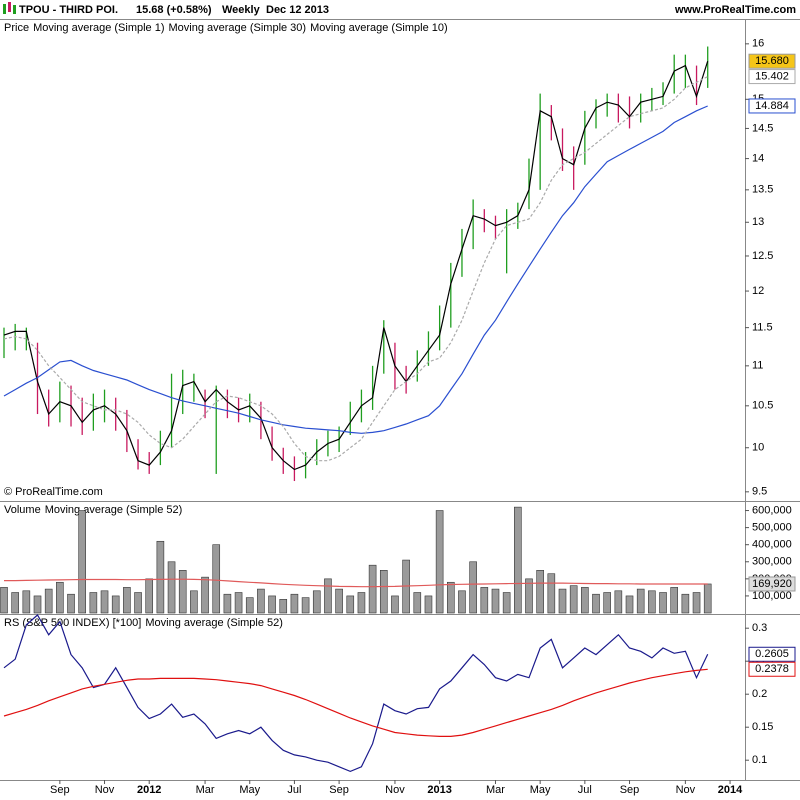 The image size is (800, 800). I want to click on y-tick-label: 11.5, so click(762, 328).